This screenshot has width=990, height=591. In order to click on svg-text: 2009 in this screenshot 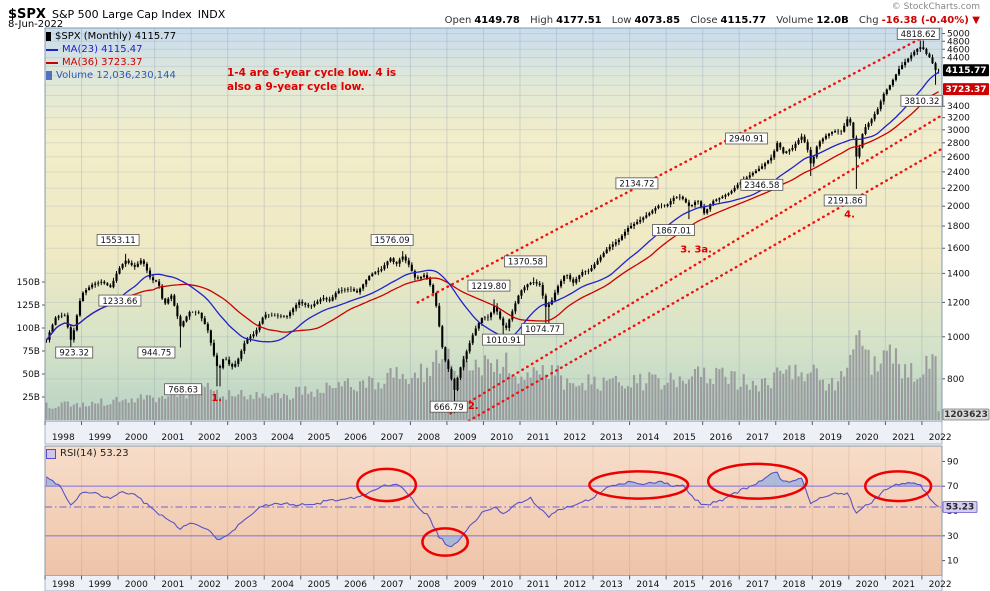, I will do `click(465, 585)`.